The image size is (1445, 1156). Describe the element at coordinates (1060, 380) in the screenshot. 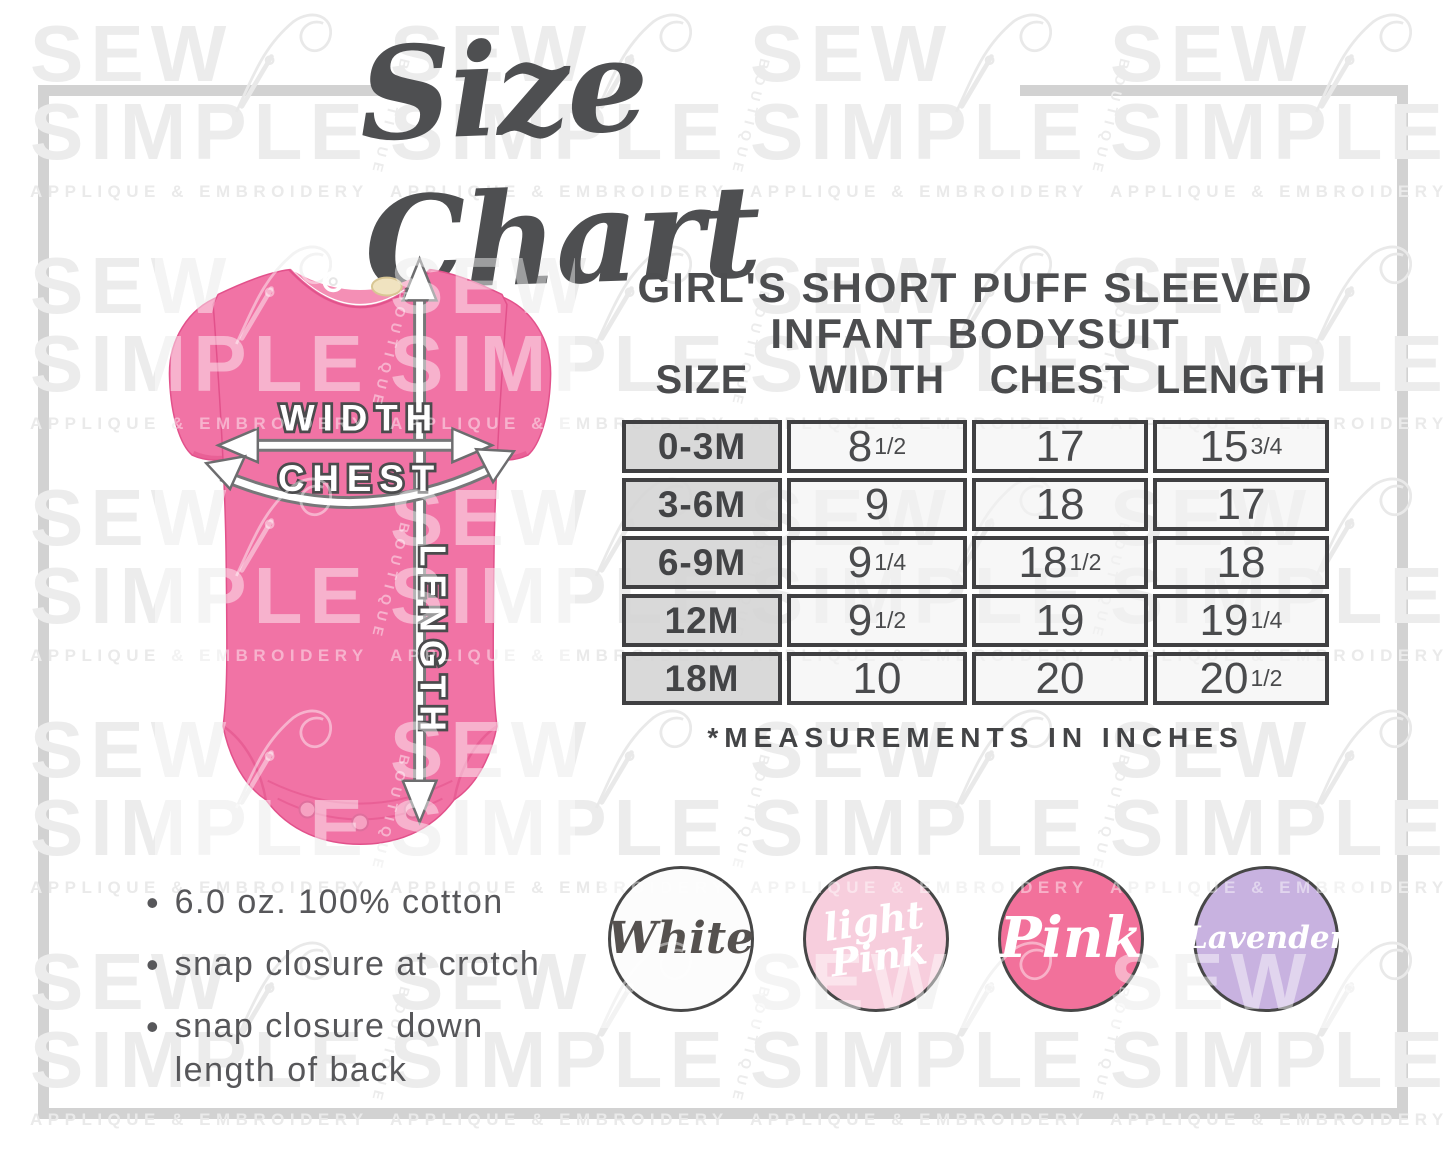

I see `header-chest: CHEST` at that location.